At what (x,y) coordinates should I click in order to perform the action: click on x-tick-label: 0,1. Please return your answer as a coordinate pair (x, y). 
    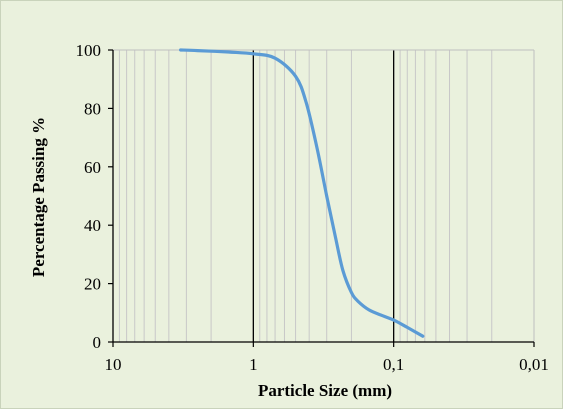
    Looking at the image, I should click on (393, 364).